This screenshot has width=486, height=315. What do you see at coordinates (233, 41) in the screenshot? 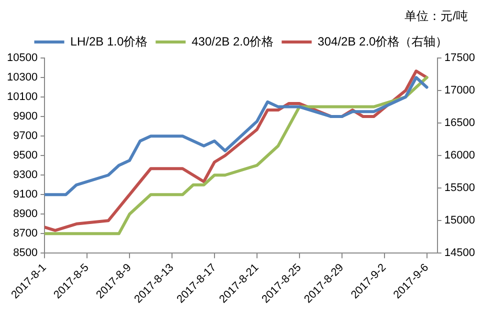
I see `legend-label: 430/2B 2.0价格` at bounding box center [233, 41].